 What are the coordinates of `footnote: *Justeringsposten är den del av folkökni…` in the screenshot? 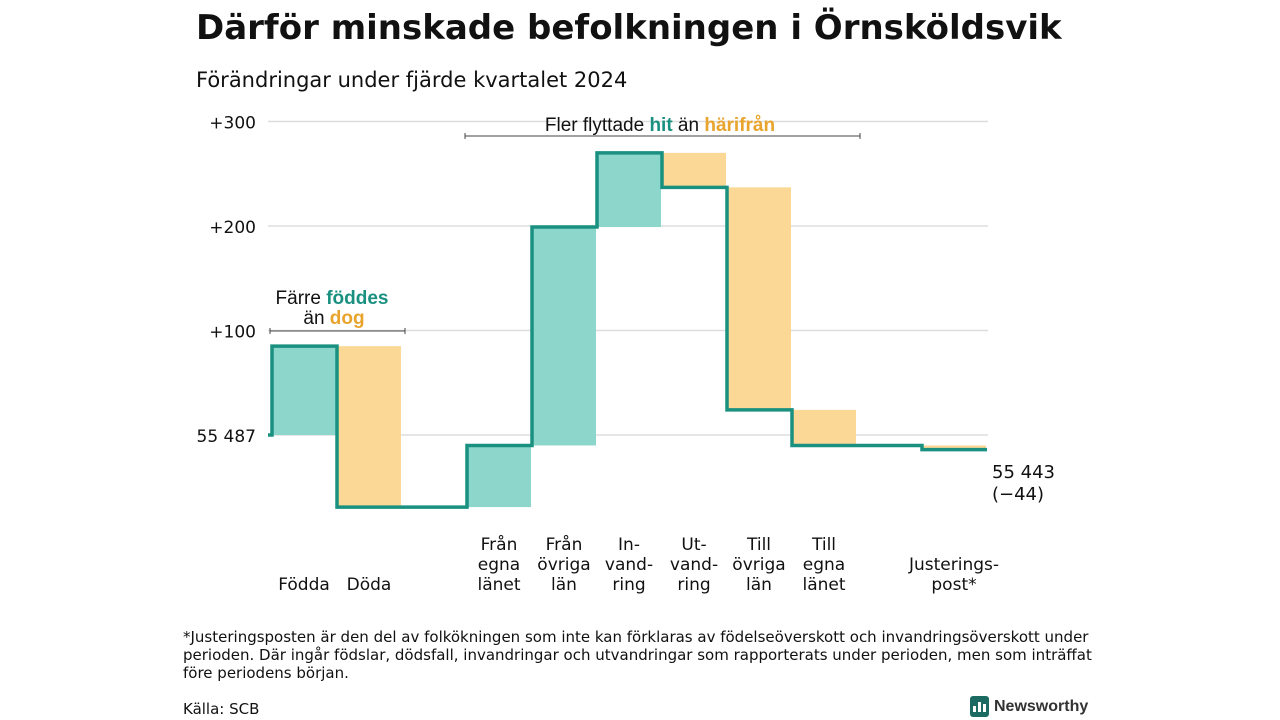 It's located at (637, 655).